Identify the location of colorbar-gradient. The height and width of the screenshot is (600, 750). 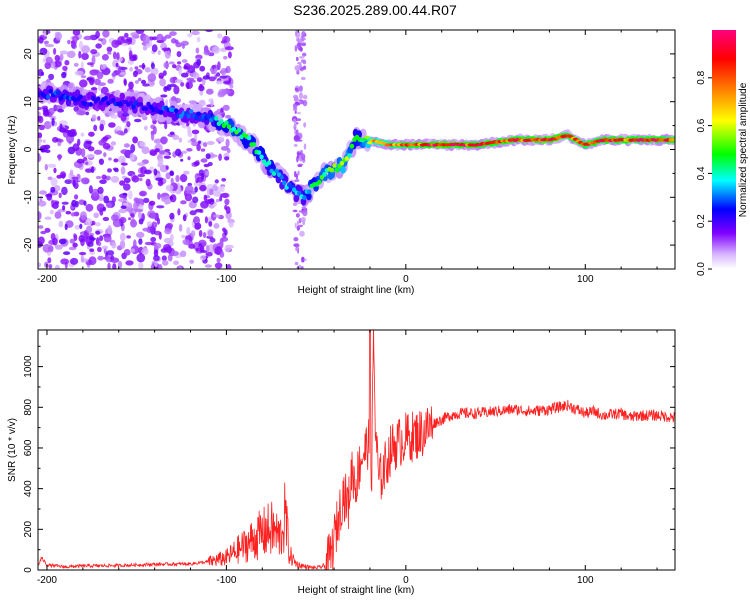
(724, 149).